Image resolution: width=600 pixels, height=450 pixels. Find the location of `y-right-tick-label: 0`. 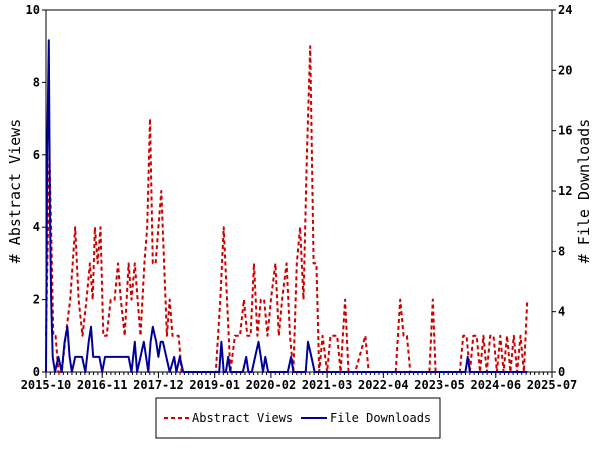

y-right-tick-label: 0 is located at coordinates (561, 372).